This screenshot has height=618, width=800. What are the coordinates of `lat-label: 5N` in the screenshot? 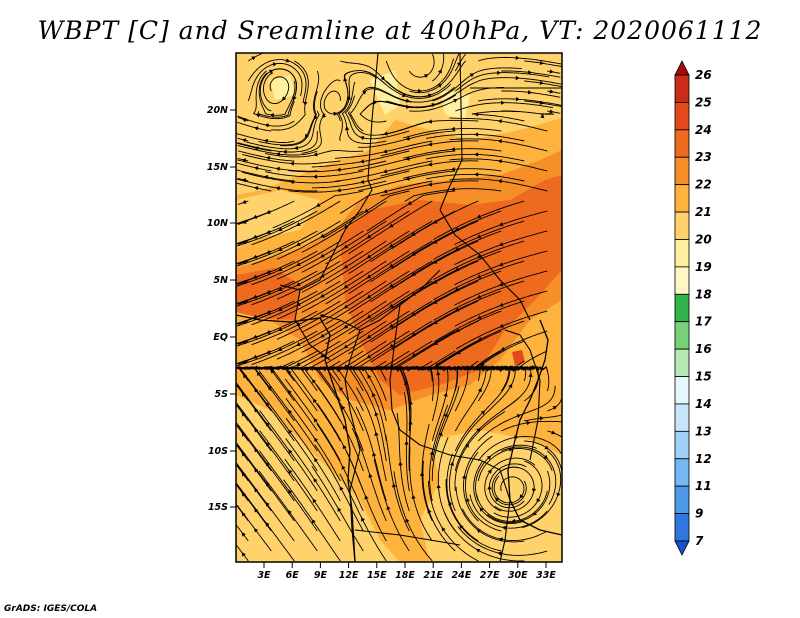 It's located at (220, 280).